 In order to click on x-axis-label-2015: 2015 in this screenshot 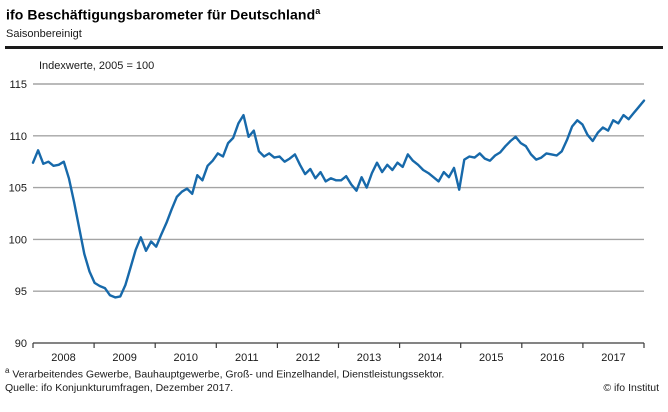, I will do `click(491, 358)`.